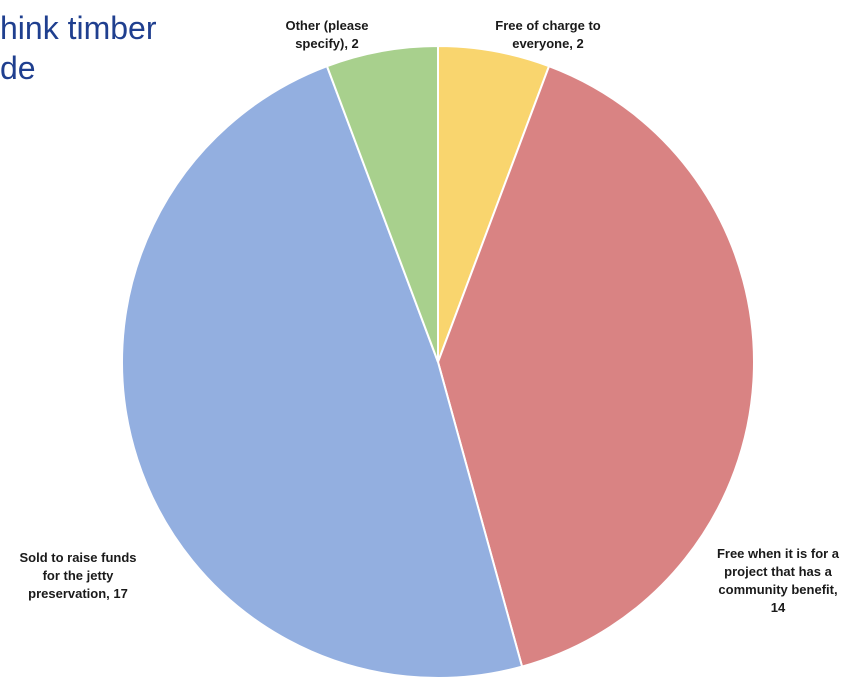  Describe the element at coordinates (548, 43) in the screenshot. I see `pie-slice-label-line: everyone, 2` at that location.